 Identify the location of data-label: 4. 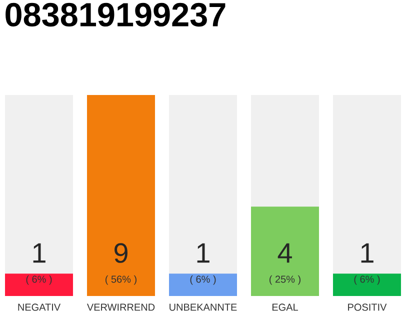
(285, 253).